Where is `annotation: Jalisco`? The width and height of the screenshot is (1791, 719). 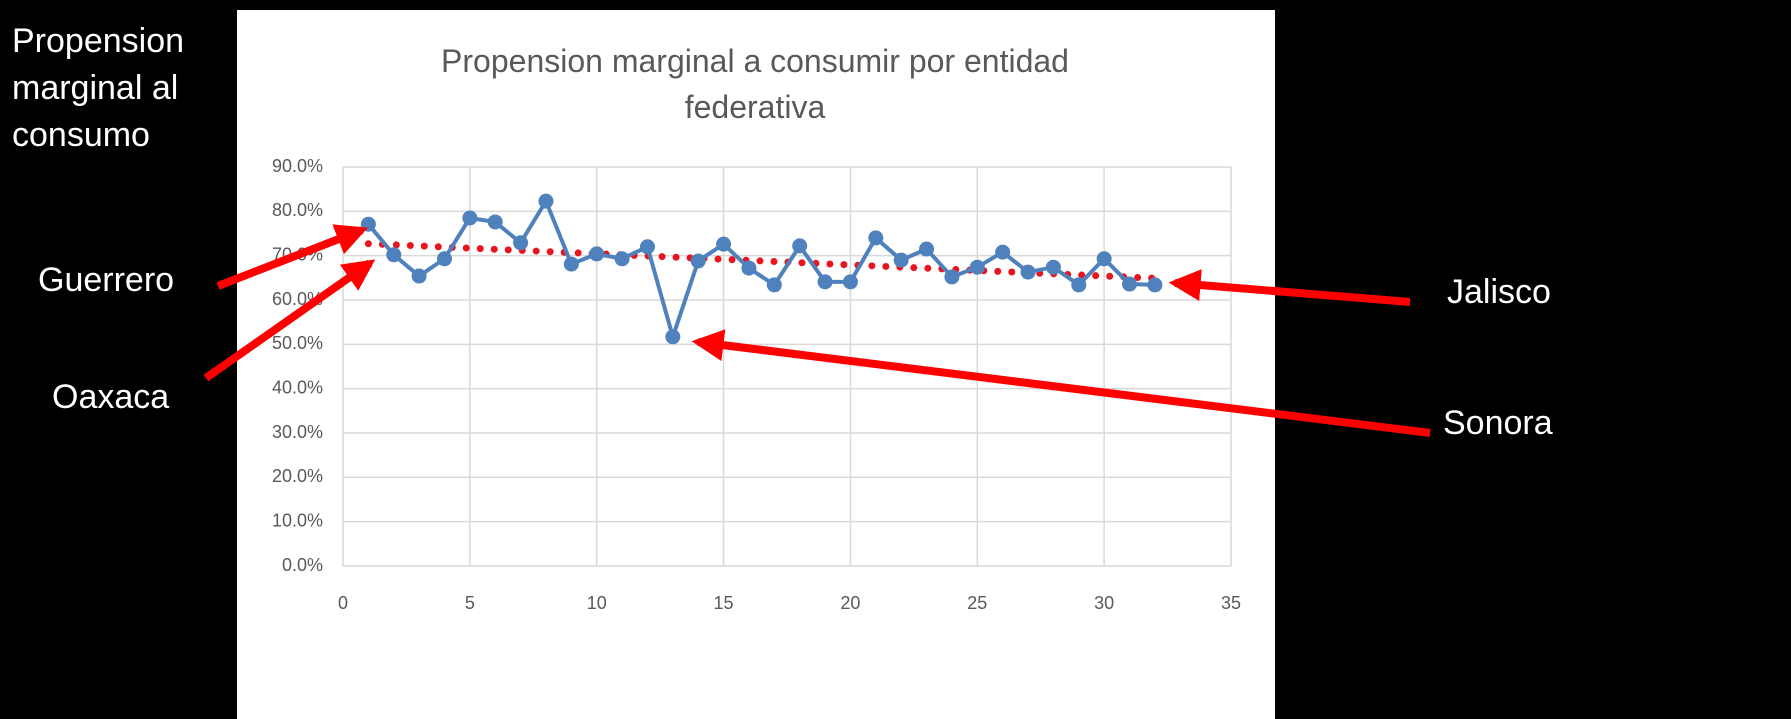
annotation: Jalisco is located at coordinates (1499, 292).